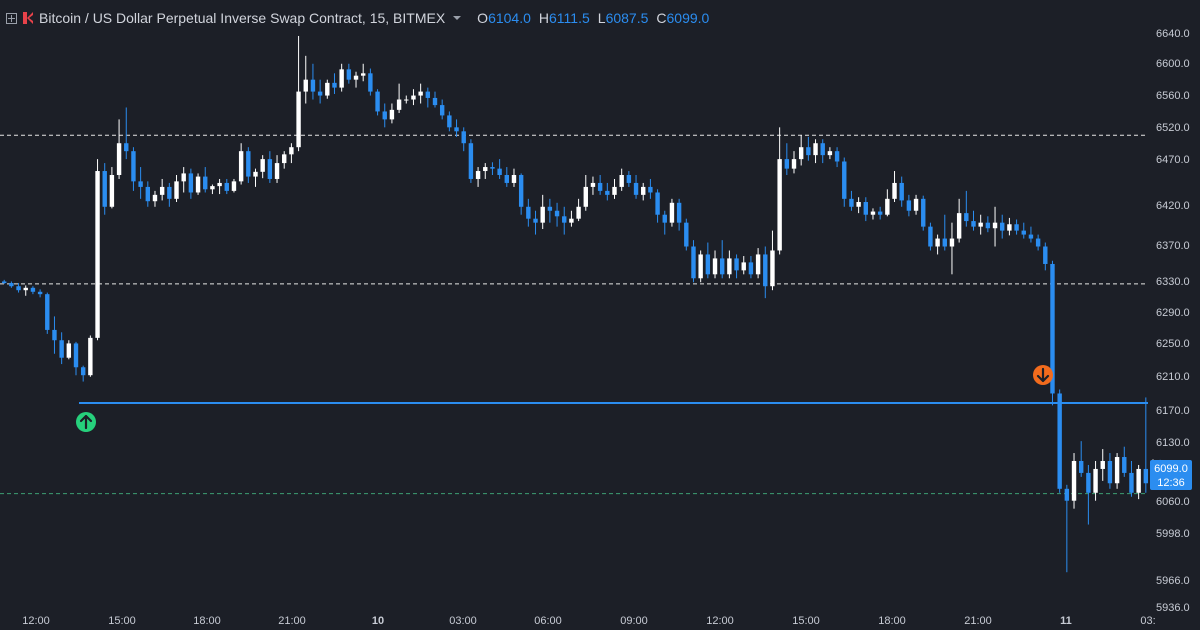 The width and height of the screenshot is (1200, 630). I want to click on price-tick-label: 5936.0, so click(1173, 608).